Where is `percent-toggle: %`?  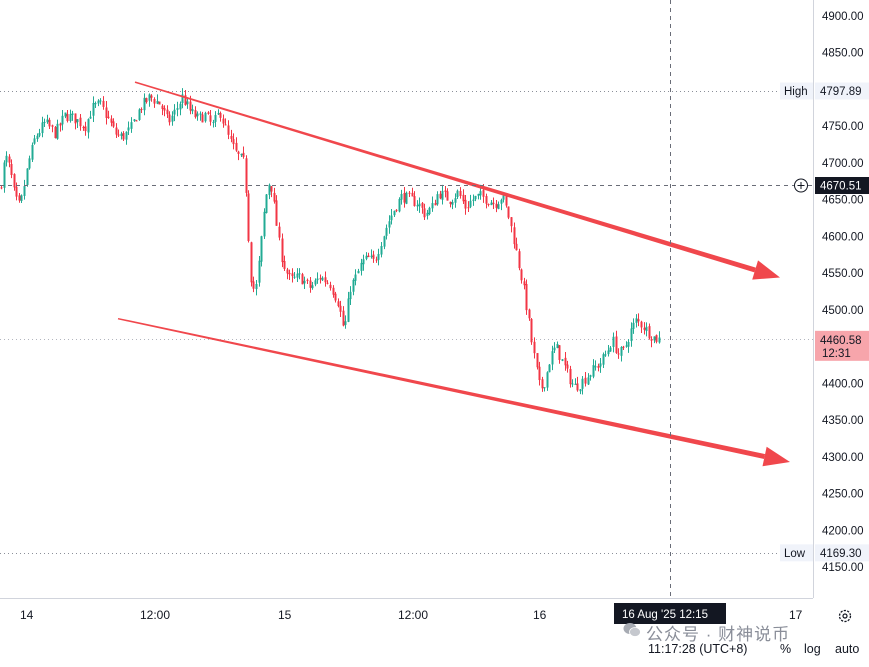 percent-toggle: % is located at coordinates (786, 649).